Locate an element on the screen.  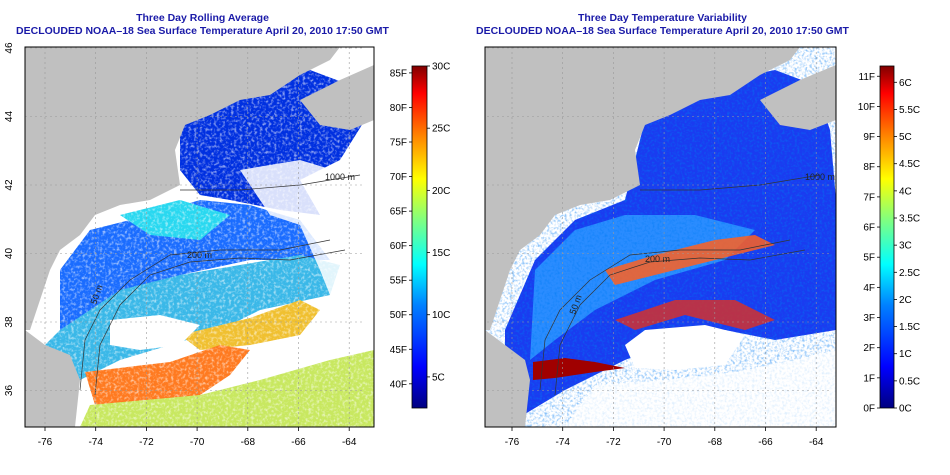
colorbar-c-label: 20C is located at coordinates (441, 191).